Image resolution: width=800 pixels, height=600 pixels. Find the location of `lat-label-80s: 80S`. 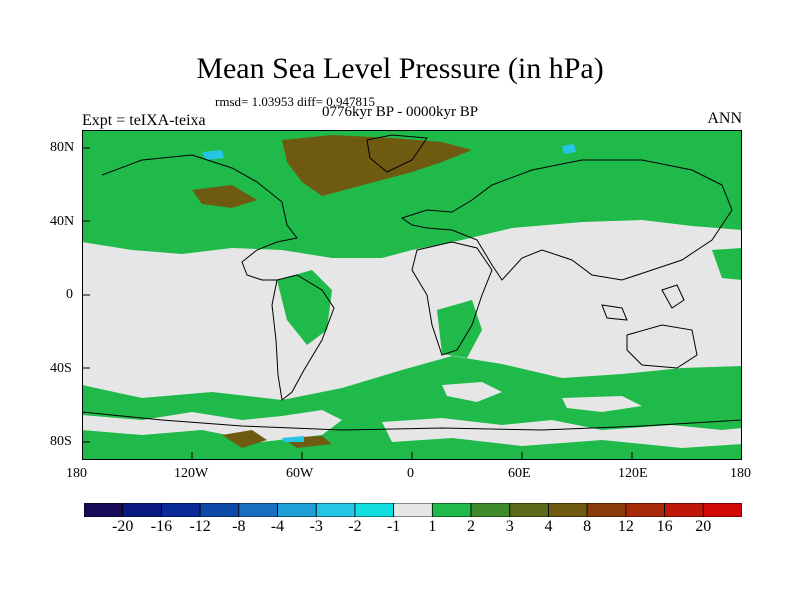

lat-label-80s: 80S is located at coordinates (61, 441).